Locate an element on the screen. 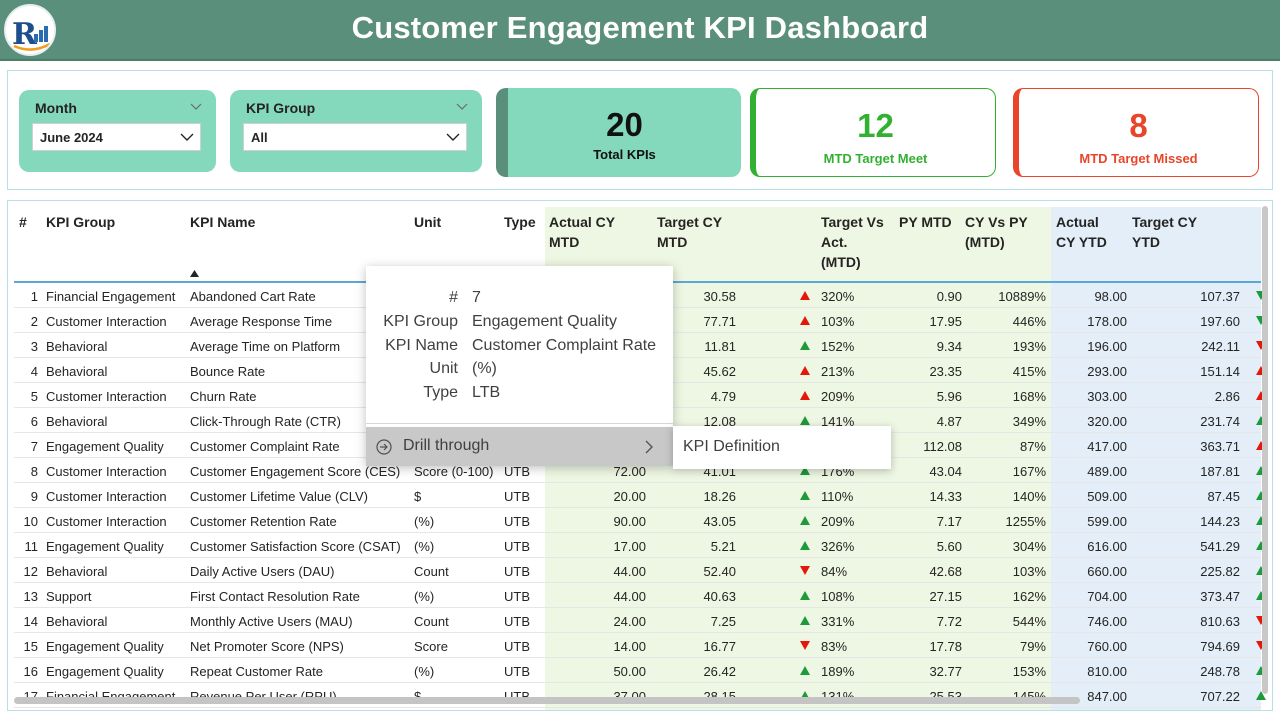 The width and height of the screenshot is (1280, 711). target-cy-ytd-cell: 225.82 is located at coordinates (1220, 571).